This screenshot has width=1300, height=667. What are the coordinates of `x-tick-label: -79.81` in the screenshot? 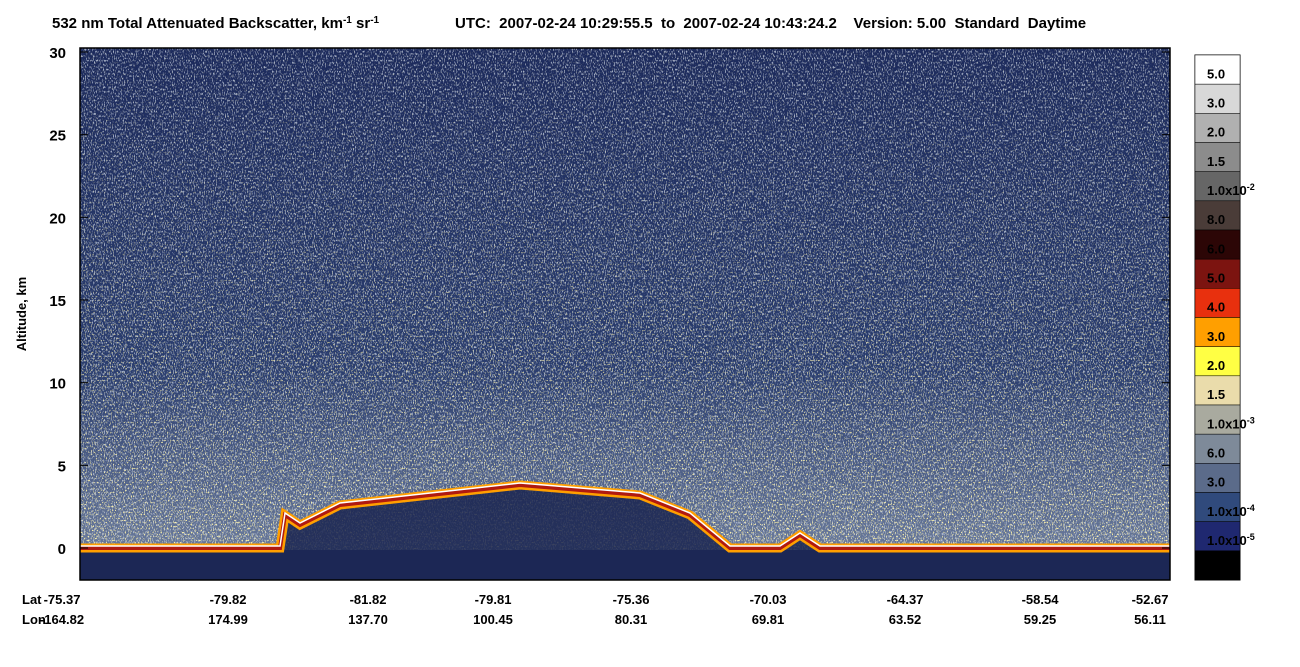 It's located at (493, 599).